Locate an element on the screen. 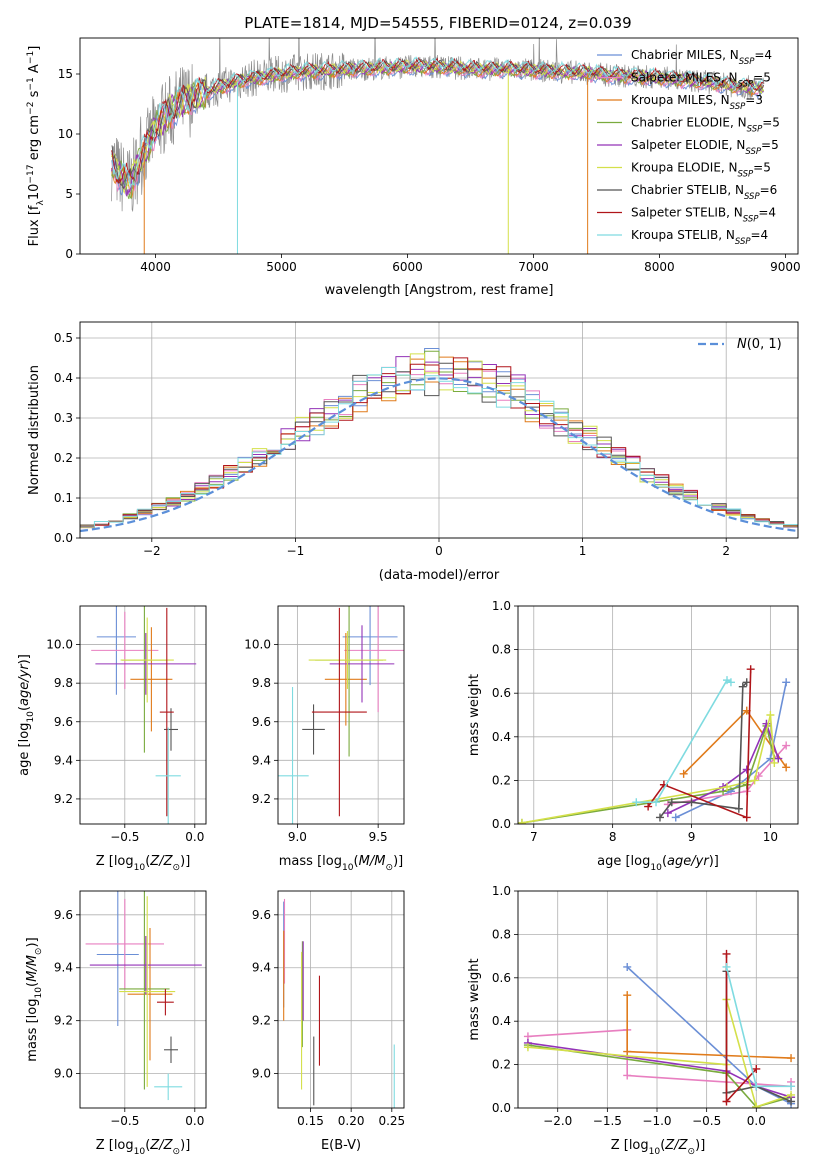 Image resolution: width=819 pixels, height=1170 pixels. y-tick-label: 0.4 is located at coordinates (501, 737).